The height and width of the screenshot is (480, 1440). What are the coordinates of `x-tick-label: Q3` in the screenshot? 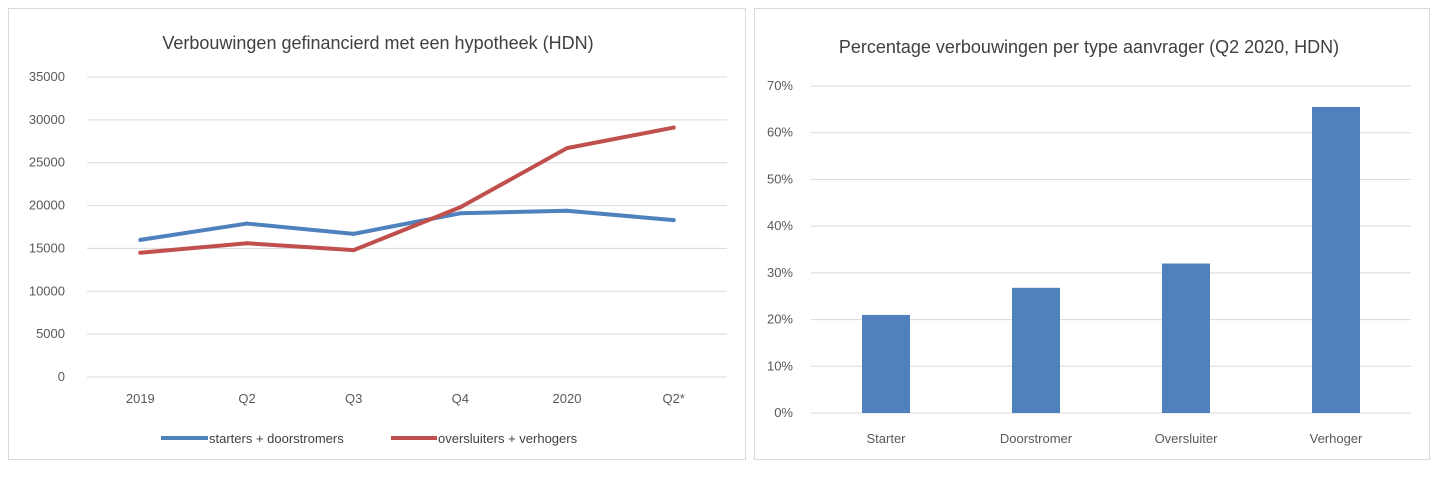 It's located at (353, 398).